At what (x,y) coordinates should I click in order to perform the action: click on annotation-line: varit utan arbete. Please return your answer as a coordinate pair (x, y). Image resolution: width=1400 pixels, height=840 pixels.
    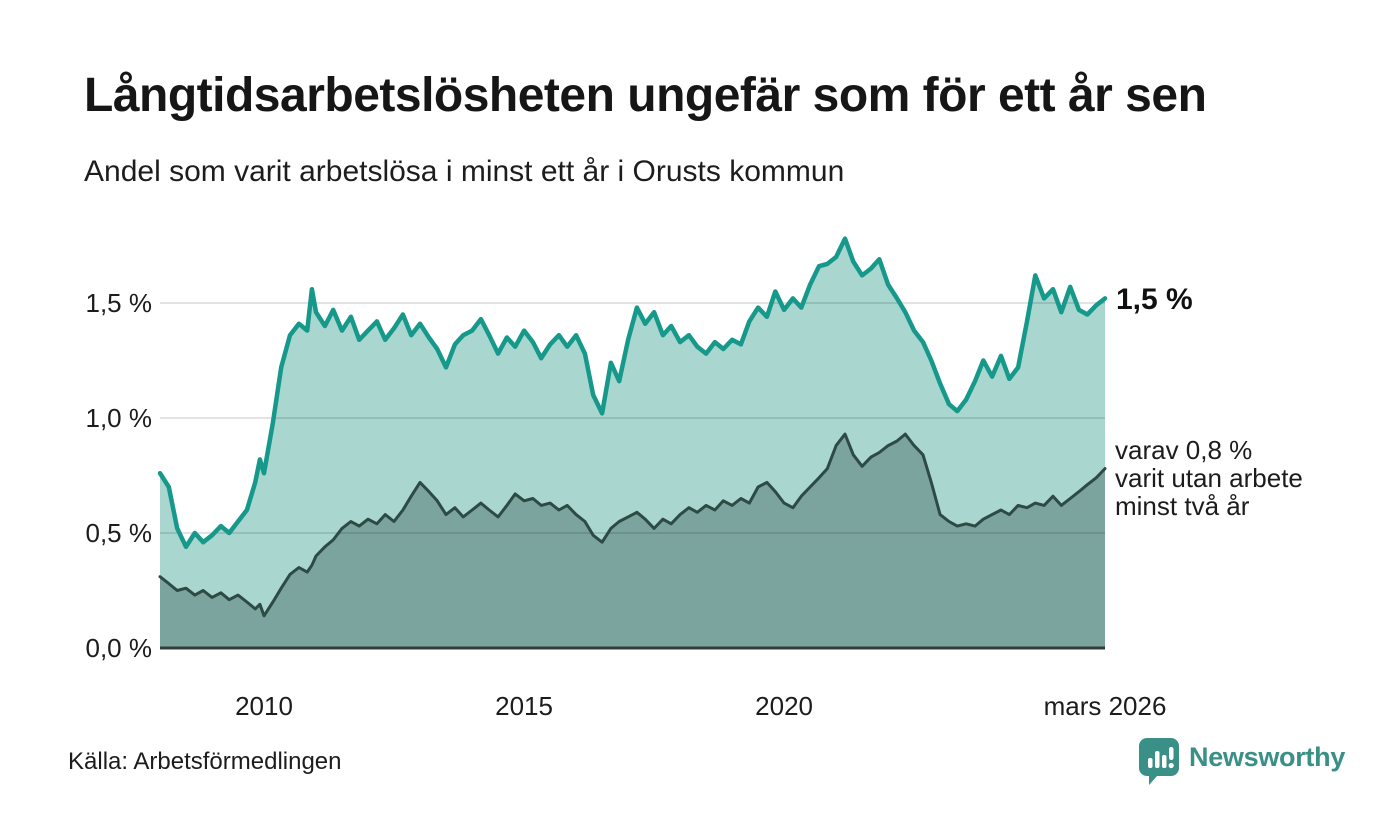
    Looking at the image, I should click on (1209, 478).